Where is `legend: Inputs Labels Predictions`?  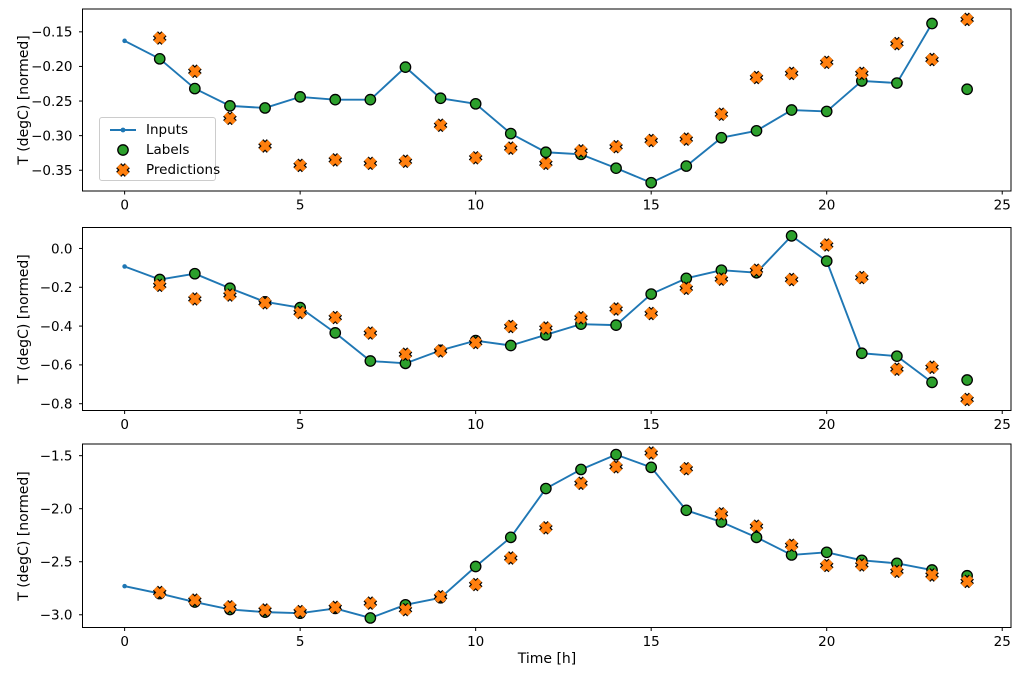
legend: Inputs Labels Predictions is located at coordinates (159, 149).